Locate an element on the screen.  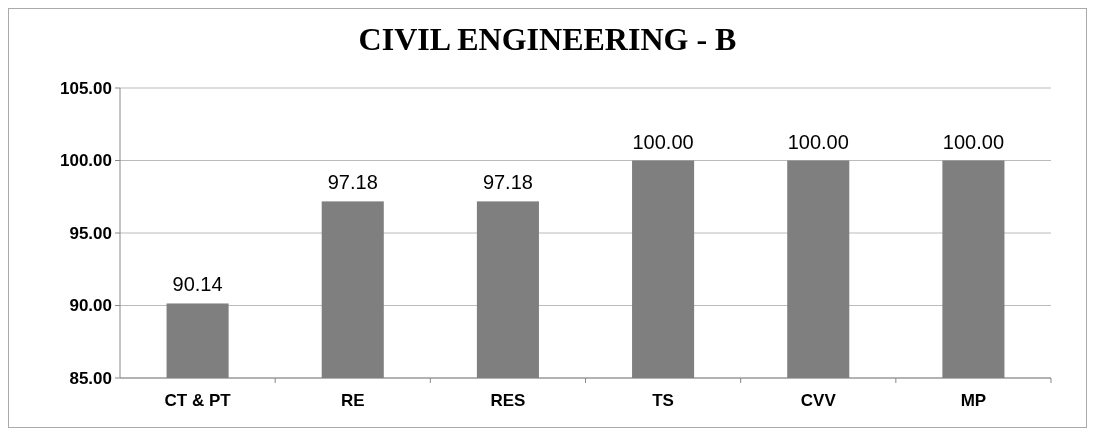
x-tick-label: RE is located at coordinates (352, 400).